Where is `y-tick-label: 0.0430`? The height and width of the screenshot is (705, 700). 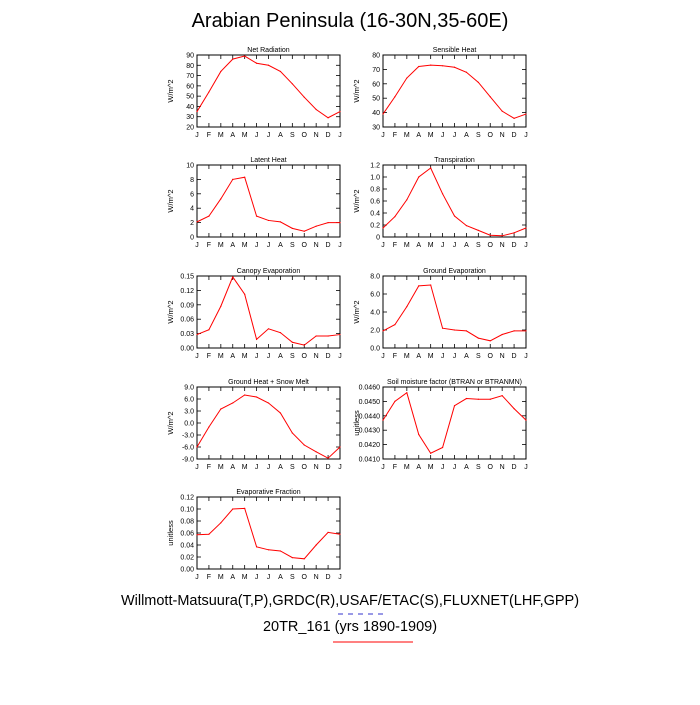
y-tick-label: 0.0430 is located at coordinates (370, 431).